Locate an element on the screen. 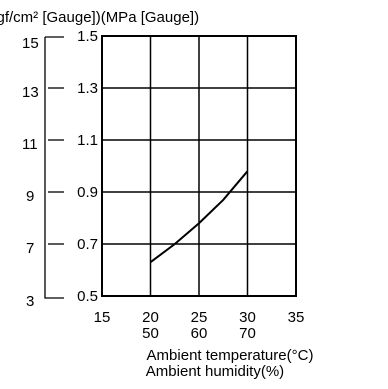  y-left-tick-label-13: 13 is located at coordinates (30, 92).